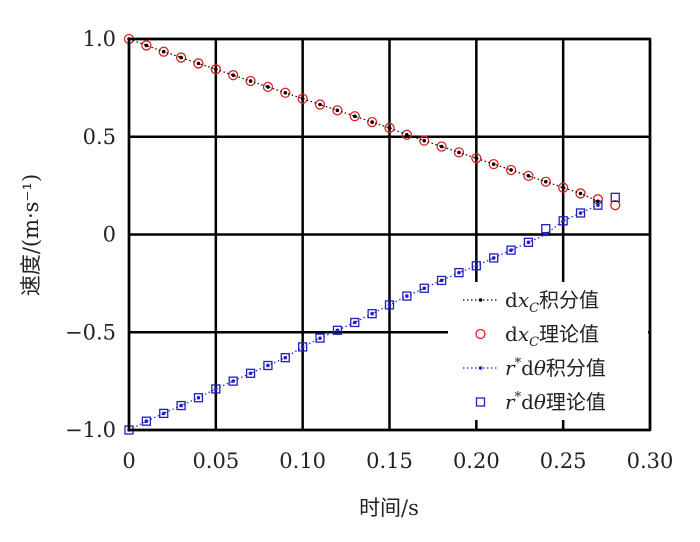 The image size is (700, 542). What do you see at coordinates (90, 234) in the screenshot?
I see `y-tick-labels: 1.0 0.5 0 −0.5 −1.0` at bounding box center [90, 234].